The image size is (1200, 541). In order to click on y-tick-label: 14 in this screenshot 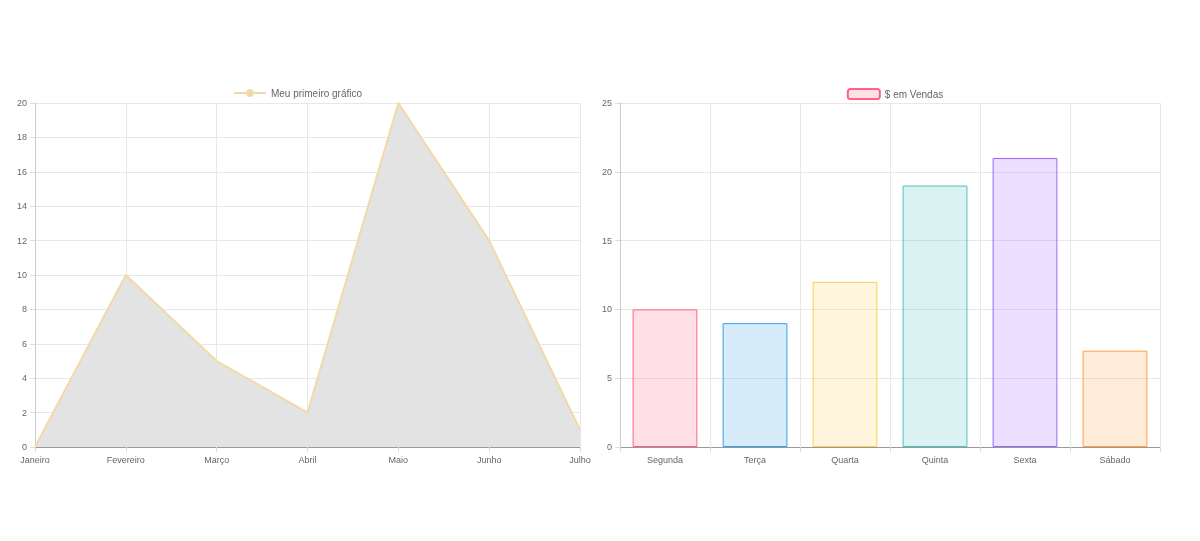, I will do `click(21, 206)`.